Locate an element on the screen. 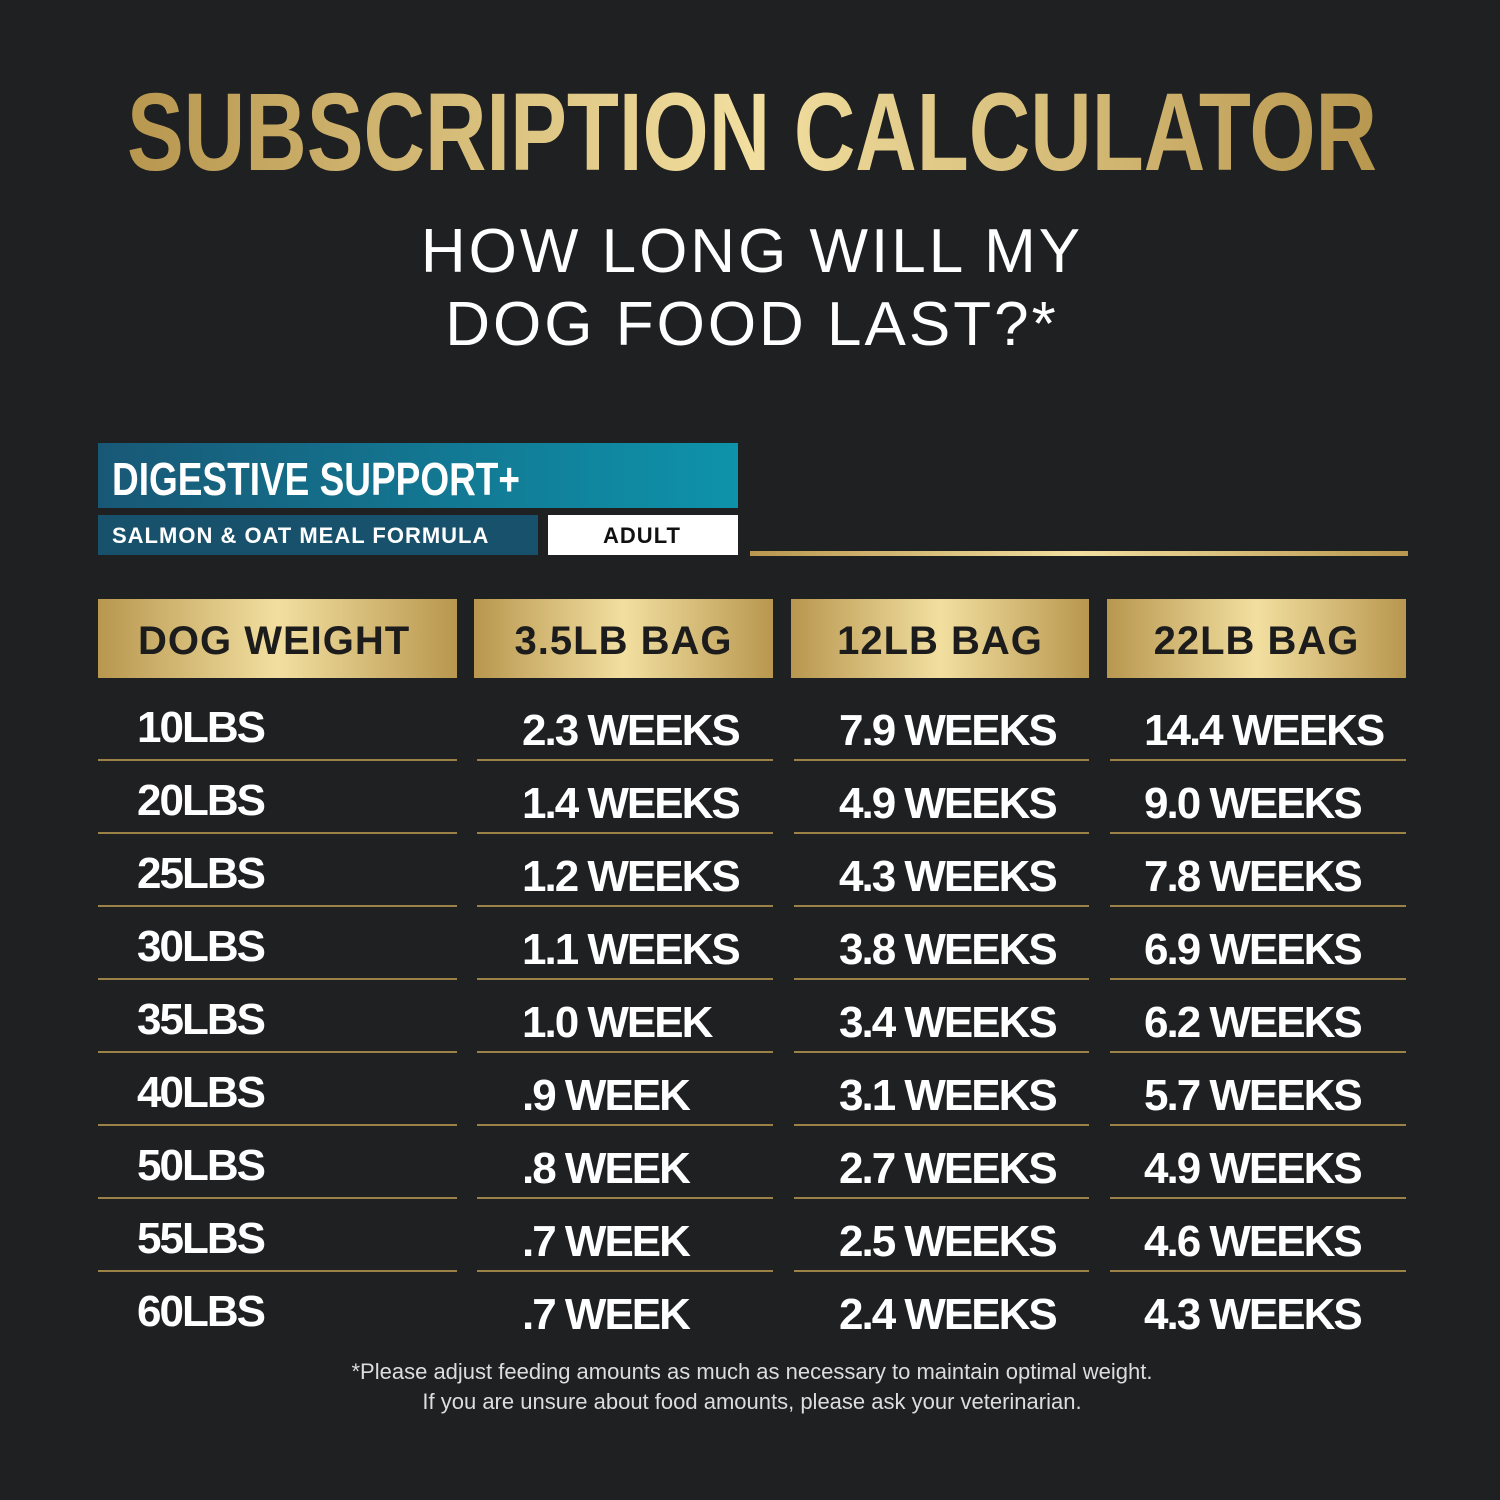 Image resolution: width=1500 pixels, height=1500 pixels. cell-text: 2.7 WEEKS is located at coordinates (947, 1168).